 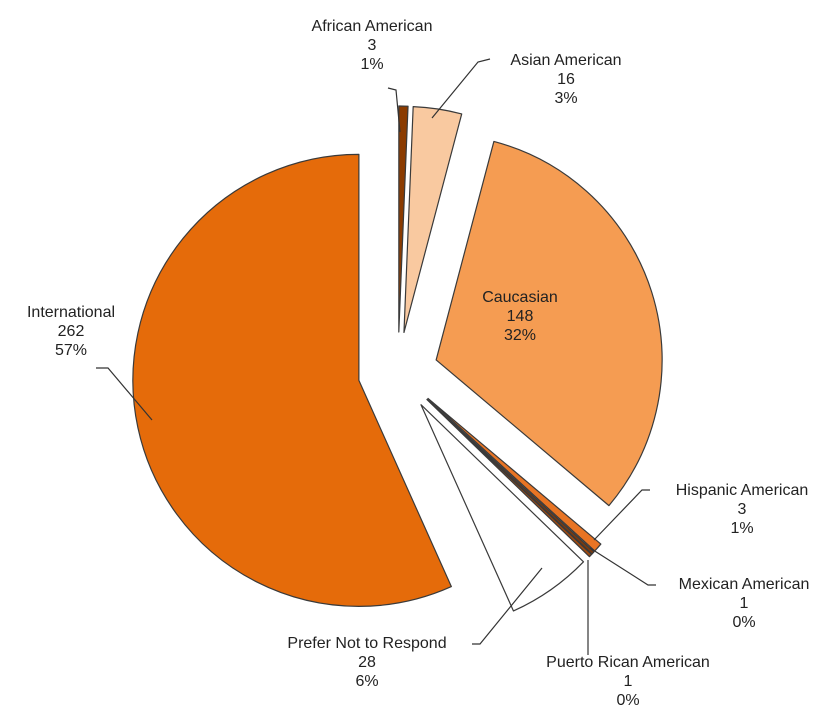 I want to click on label-percent: 32%, so click(x=520, y=335).